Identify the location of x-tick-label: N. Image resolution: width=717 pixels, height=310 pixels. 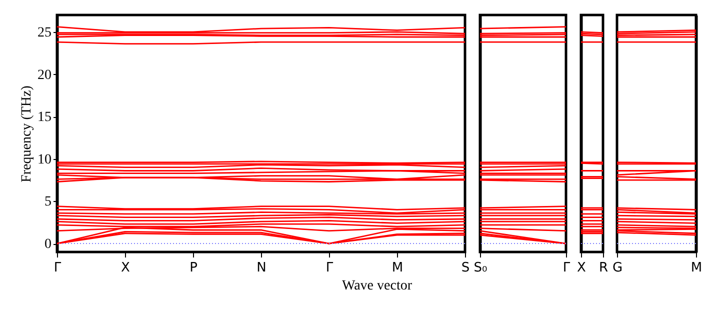
(261, 268).